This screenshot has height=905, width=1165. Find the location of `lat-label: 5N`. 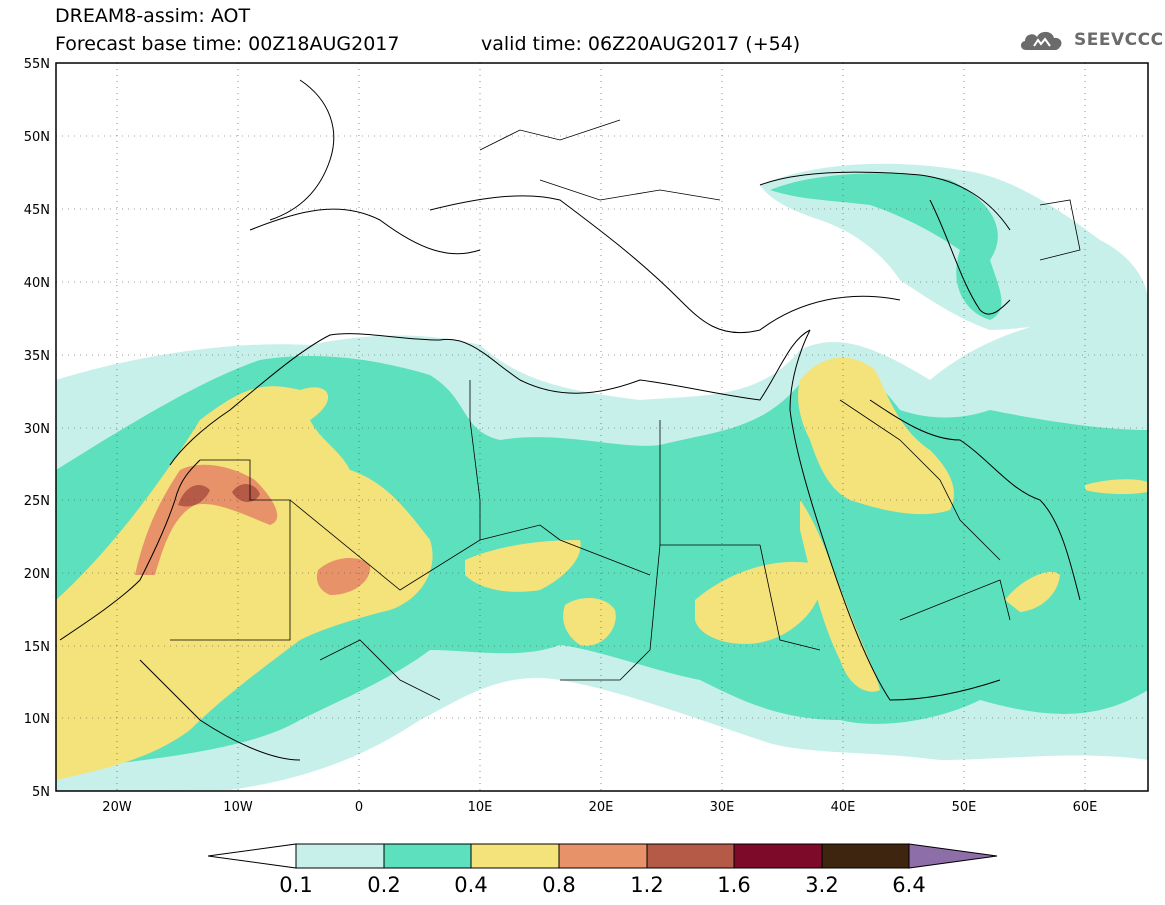

lat-label: 5N is located at coordinates (41, 792).